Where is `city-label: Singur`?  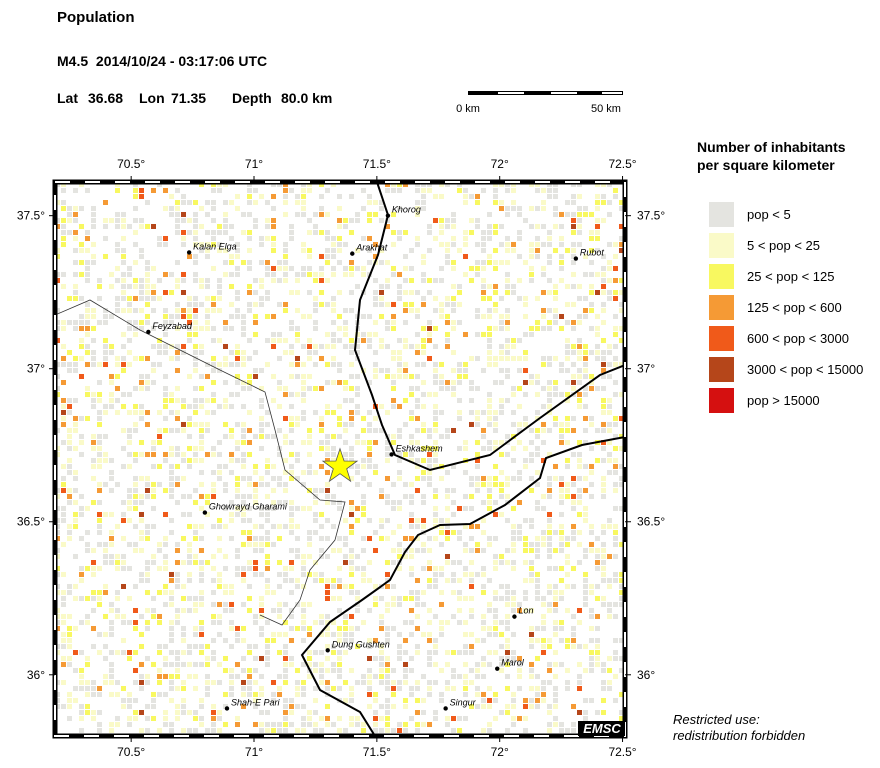 city-label: Singur is located at coordinates (463, 702).